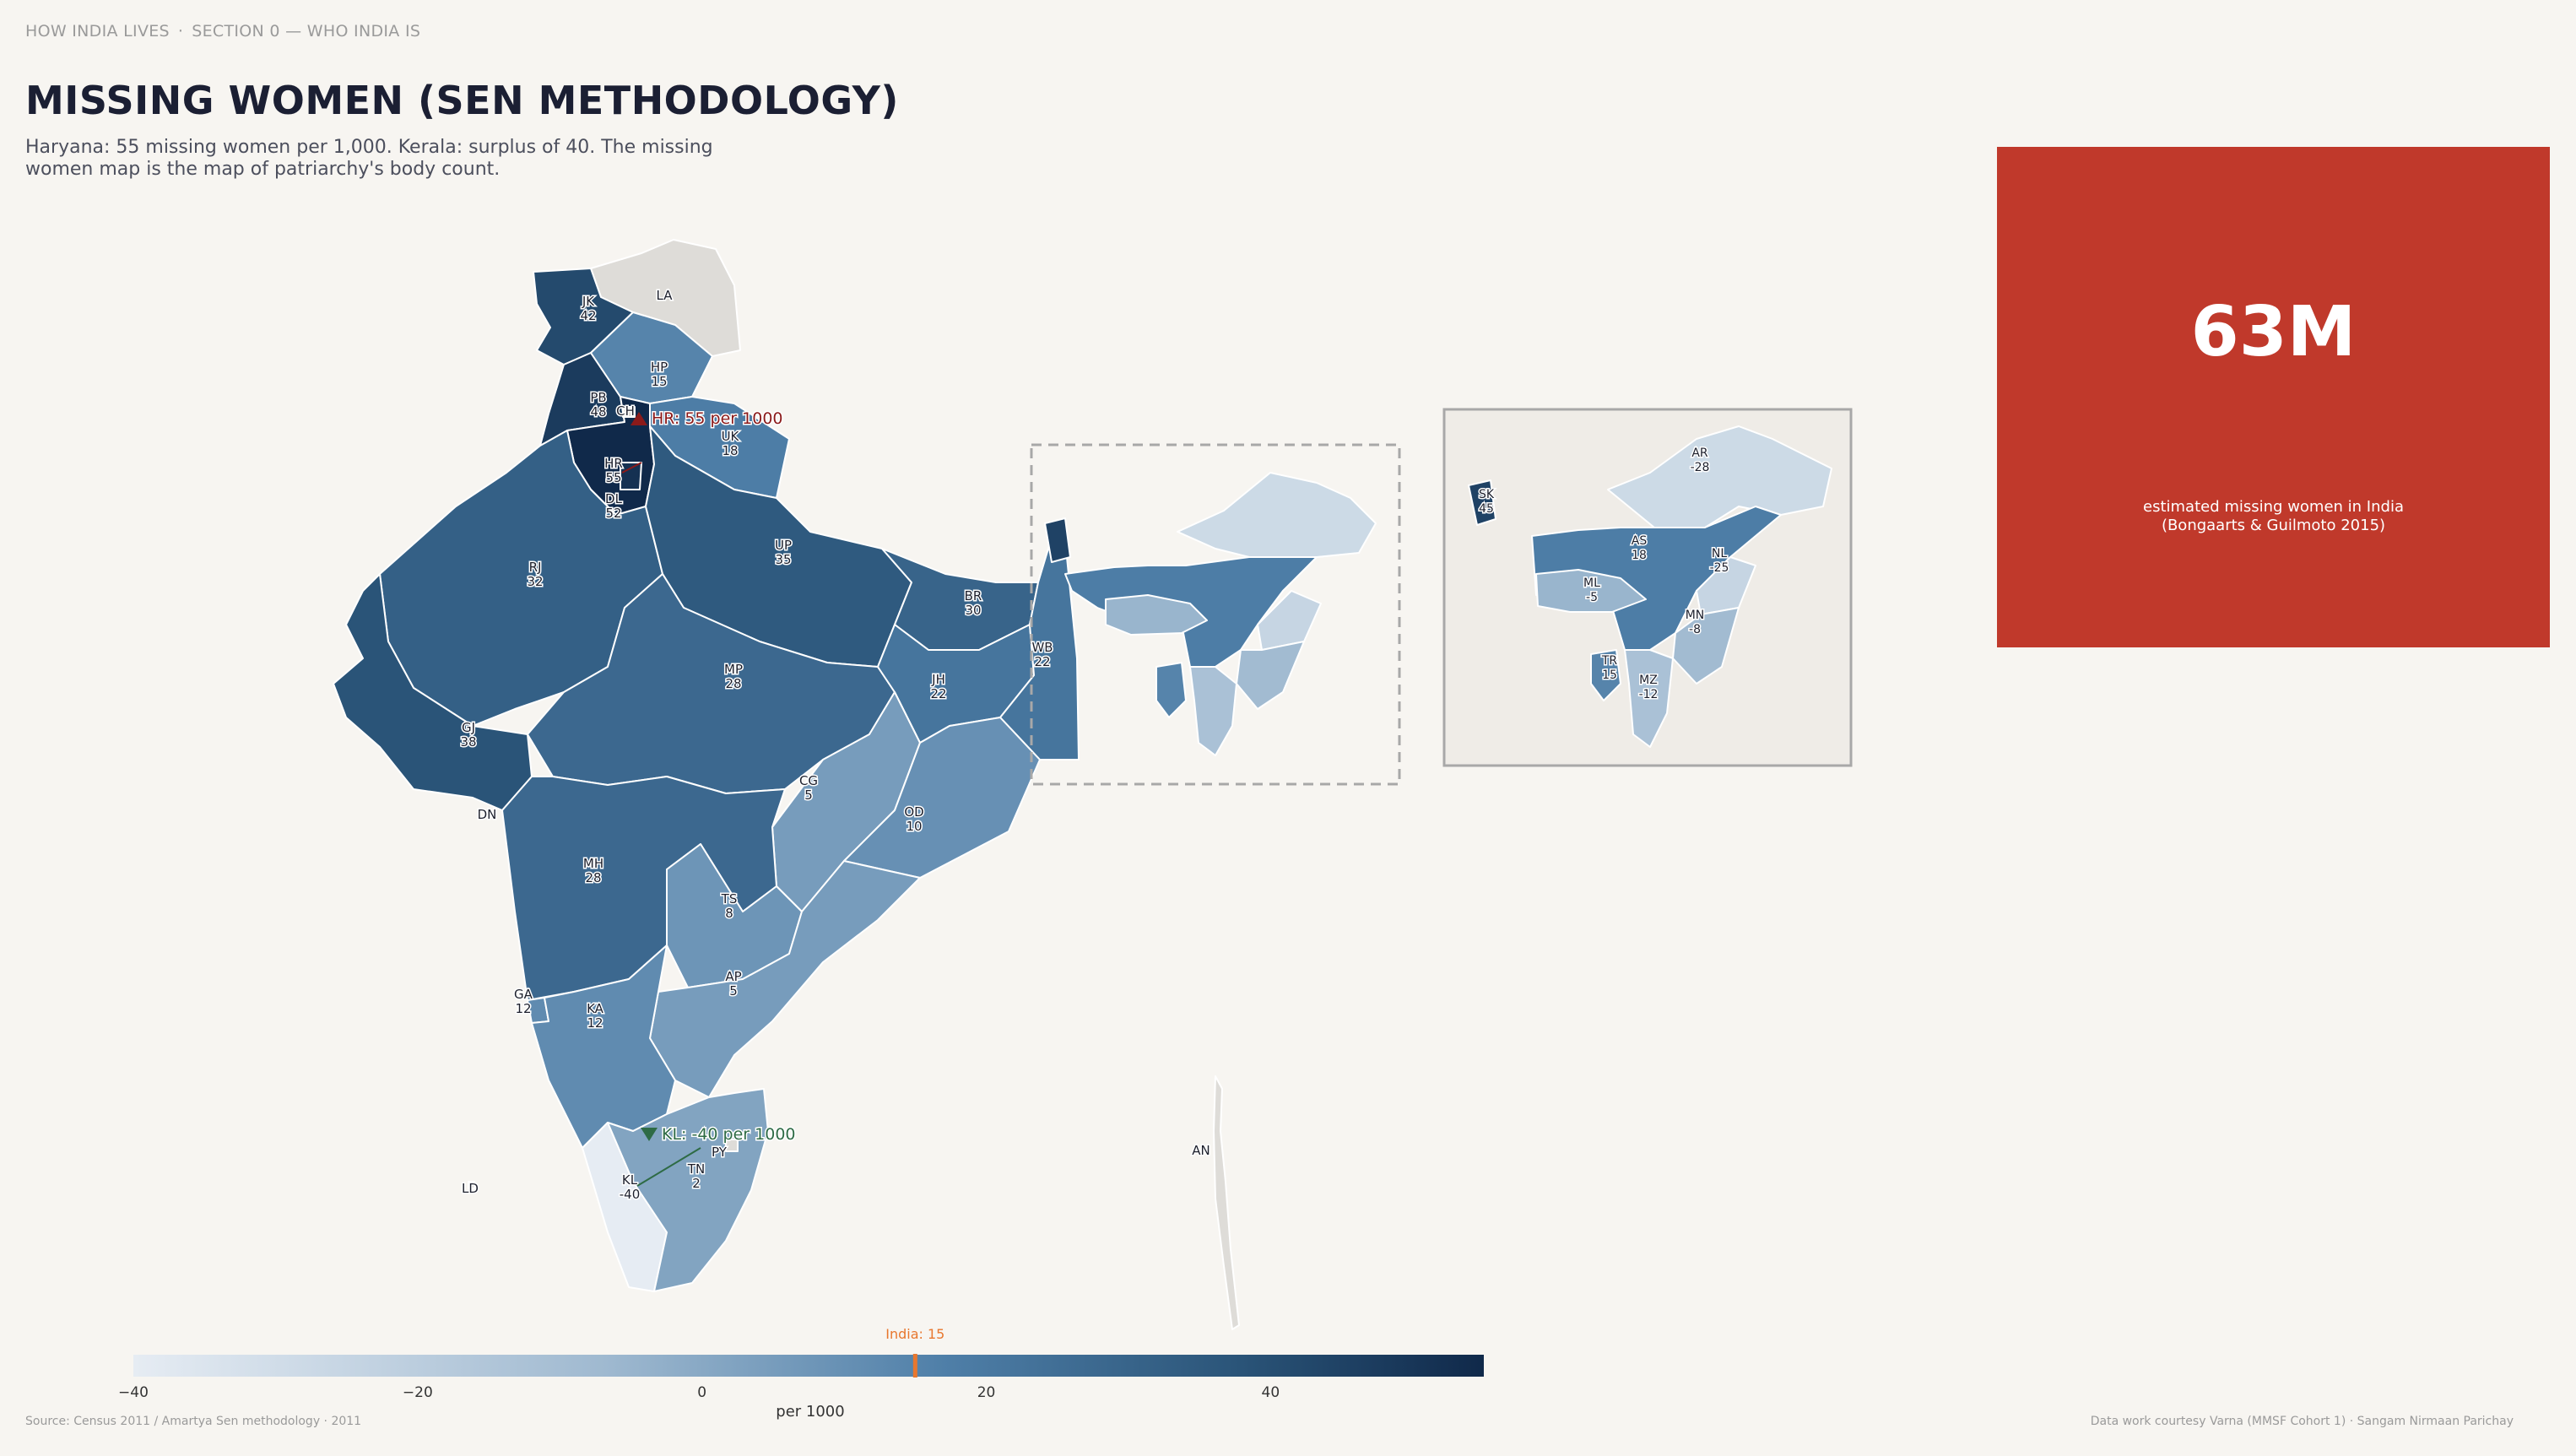 The image size is (2576, 1456). I want to click on kicker: HOW INDIA LIVES · SECTION 0 — WHO INDIA IS, so click(223, 31).